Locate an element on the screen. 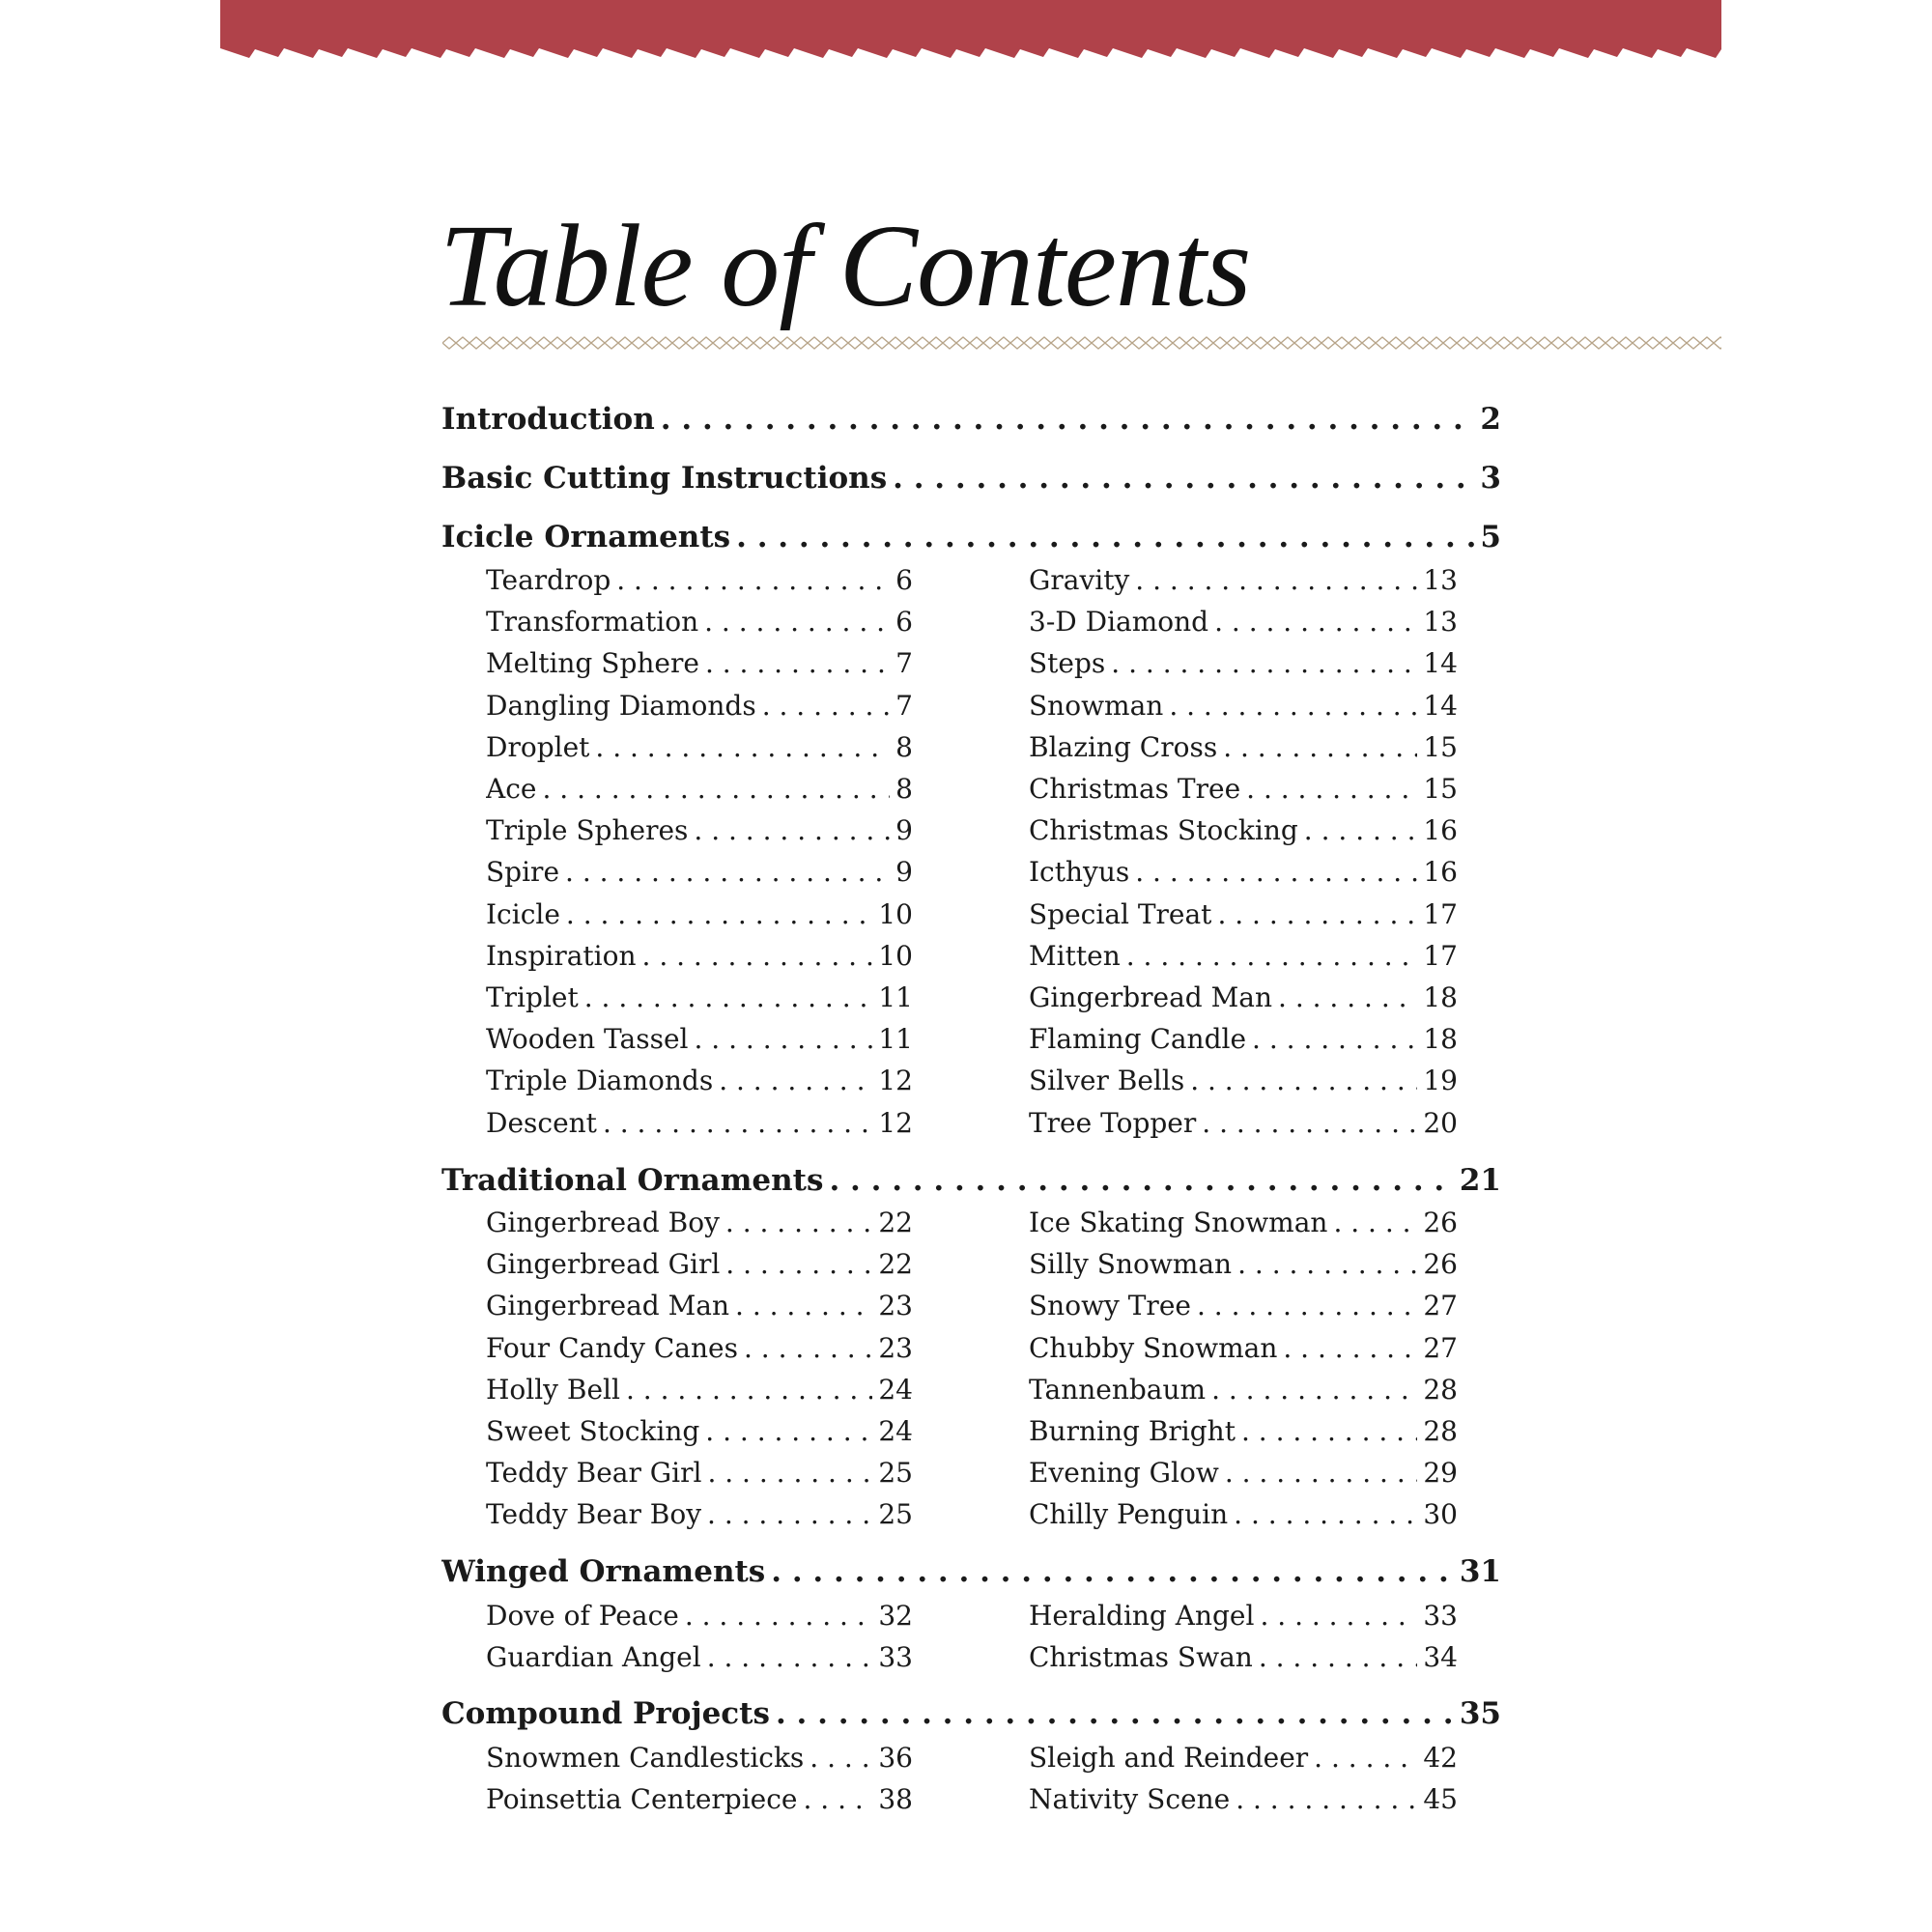  subentry: Dove of Peace 32 is located at coordinates (699, 1616).